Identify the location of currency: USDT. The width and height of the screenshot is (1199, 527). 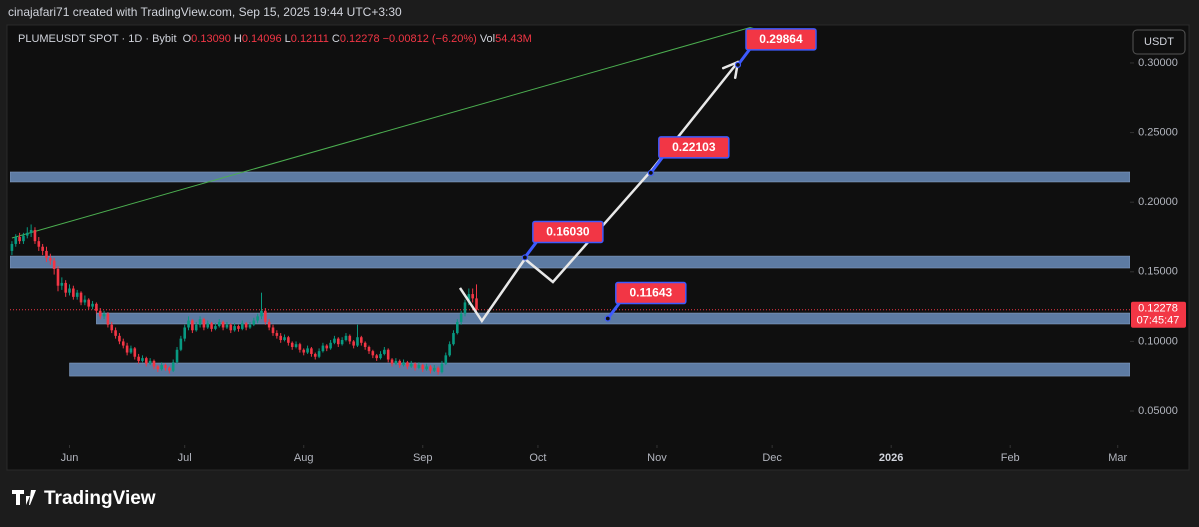
(1159, 42).